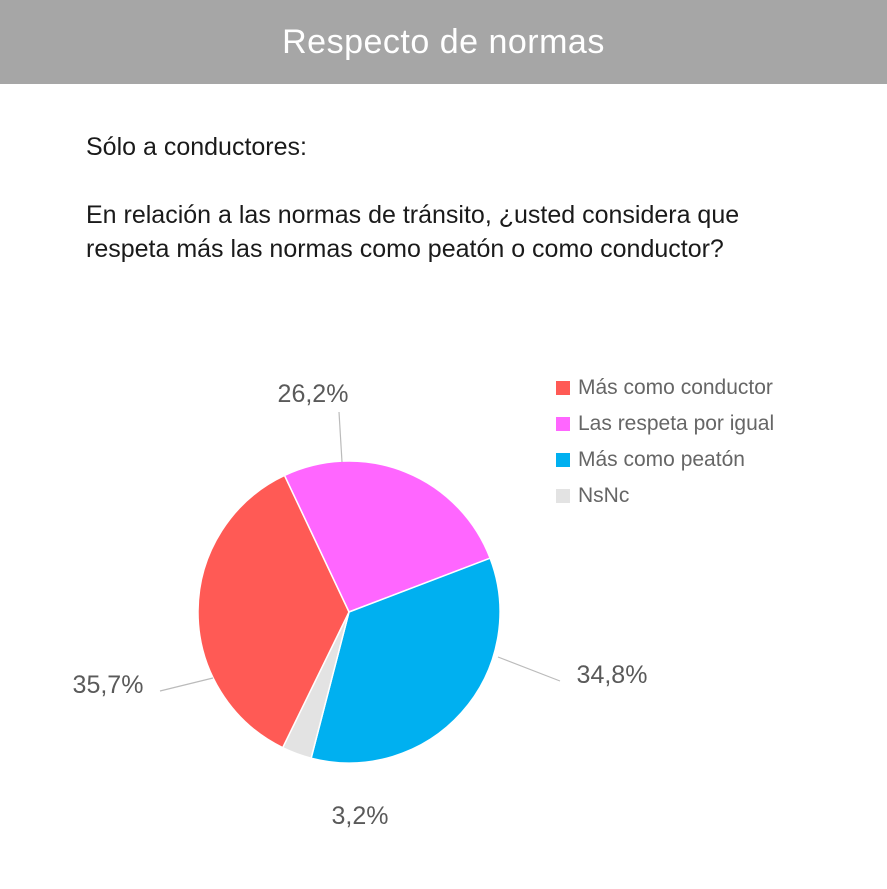 The height and width of the screenshot is (889, 887). What do you see at coordinates (676, 423) in the screenshot?
I see `legend-label-igual: Las respeta por igual` at bounding box center [676, 423].